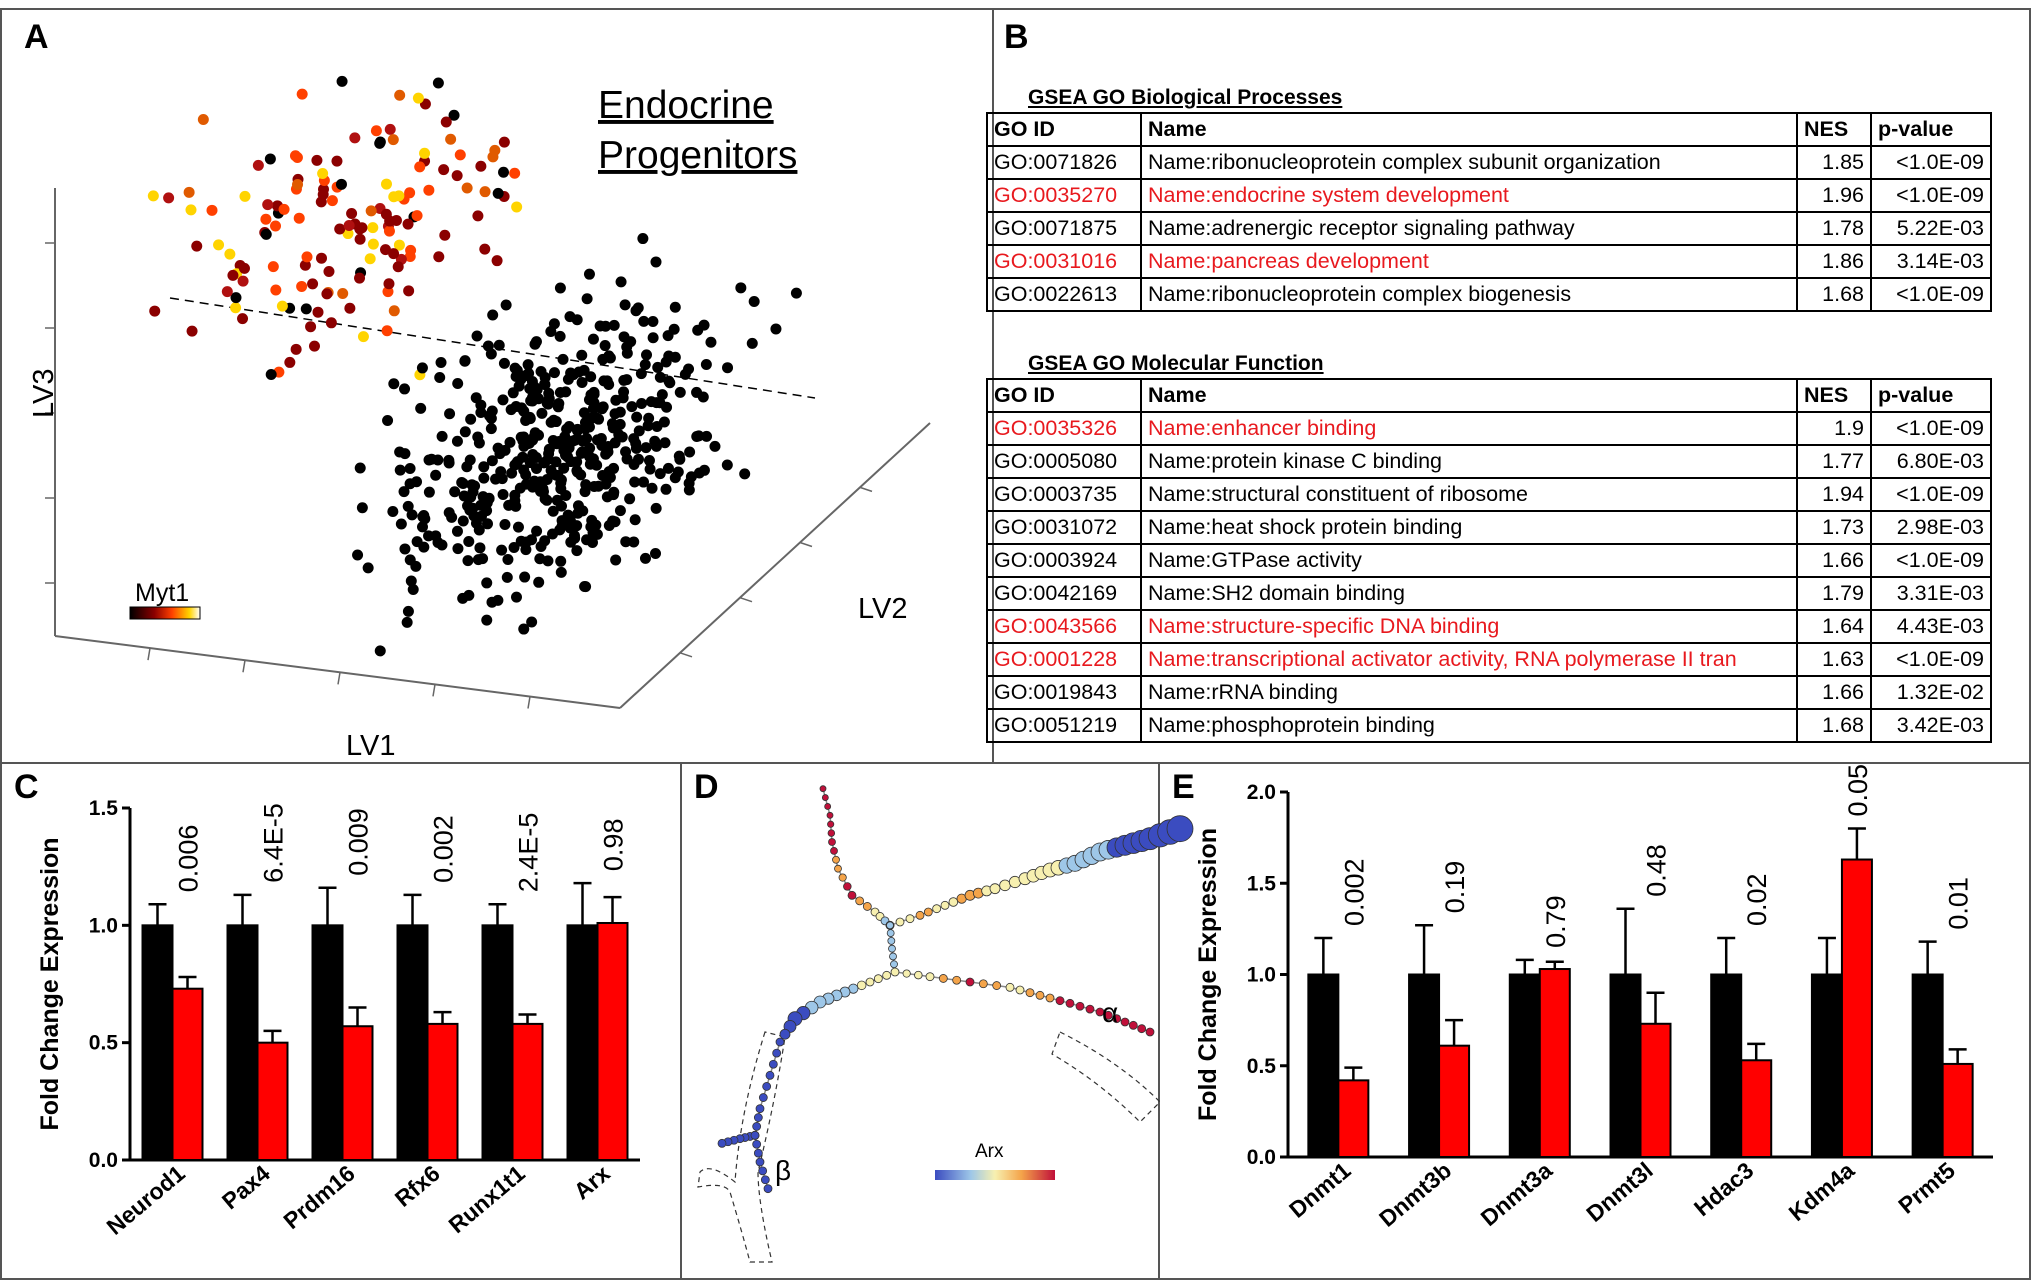  Describe the element at coordinates (1516, 1194) in the screenshot. I see `x-category-label: Dnmt3a` at that location.